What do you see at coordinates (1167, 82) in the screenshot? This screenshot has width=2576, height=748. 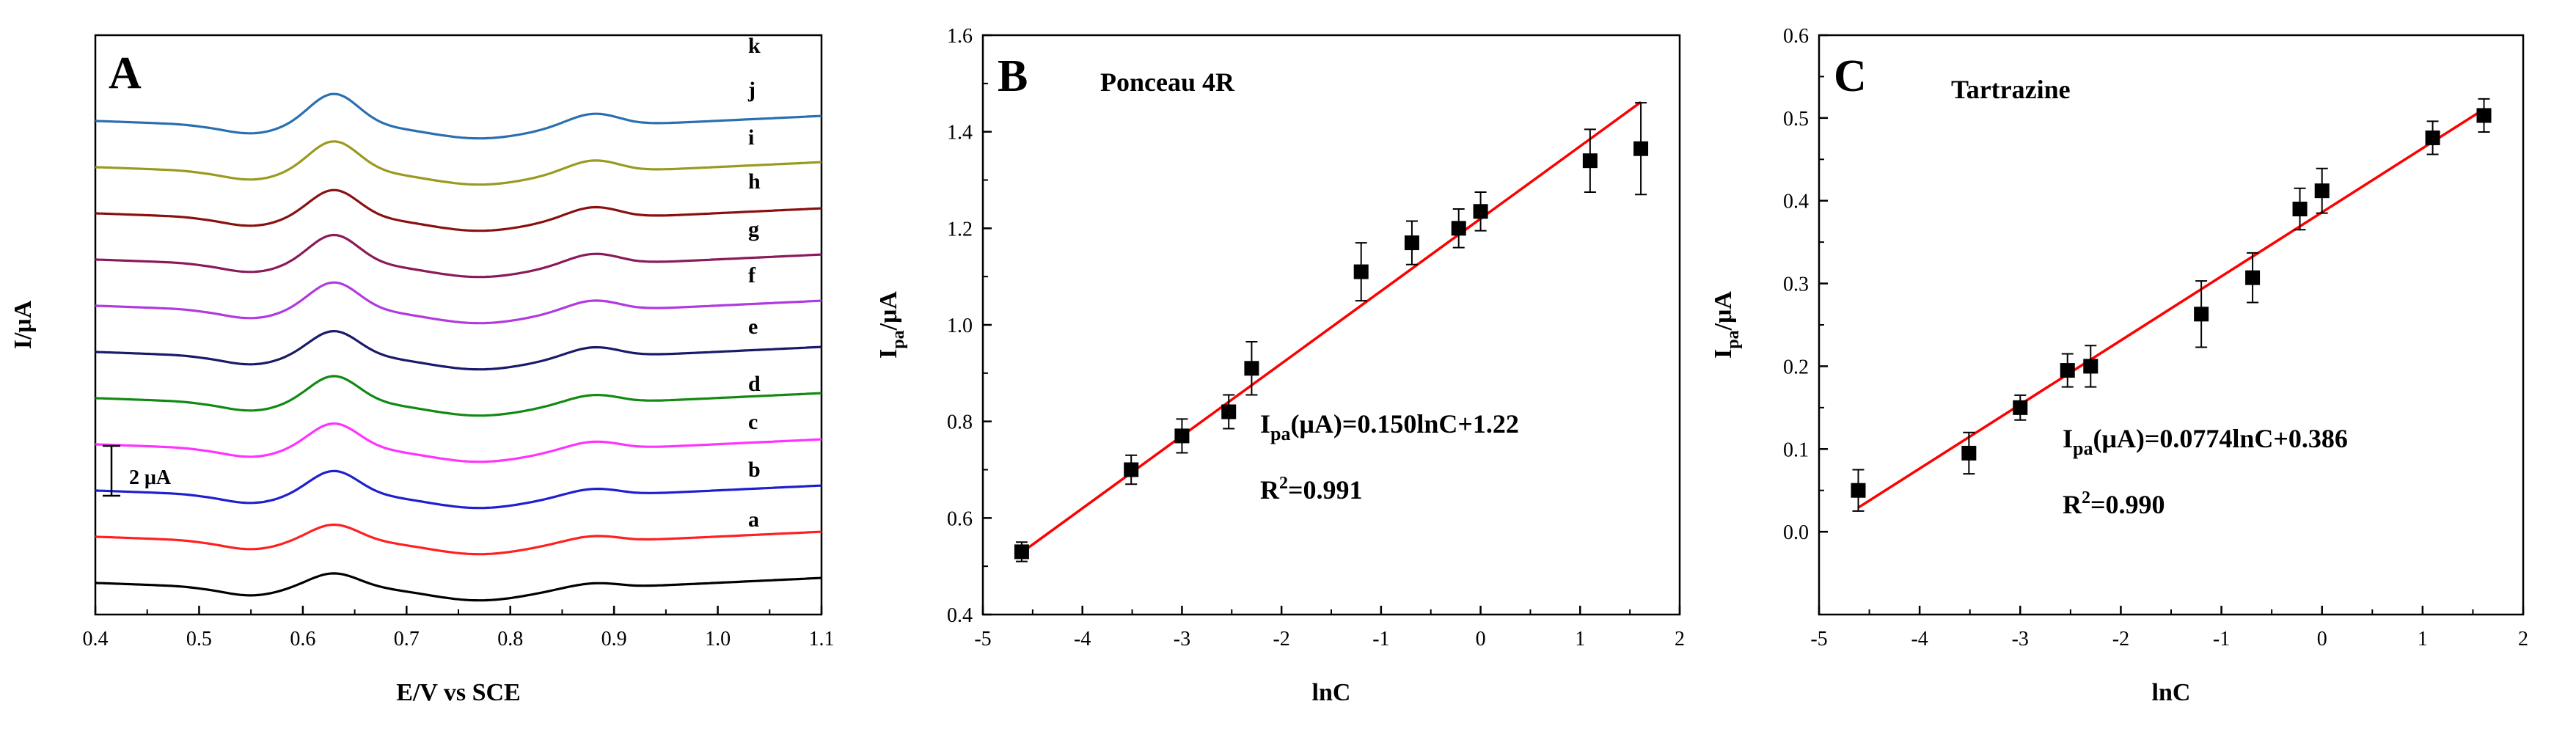 I see `panel-b-title: Ponceau 4R` at bounding box center [1167, 82].